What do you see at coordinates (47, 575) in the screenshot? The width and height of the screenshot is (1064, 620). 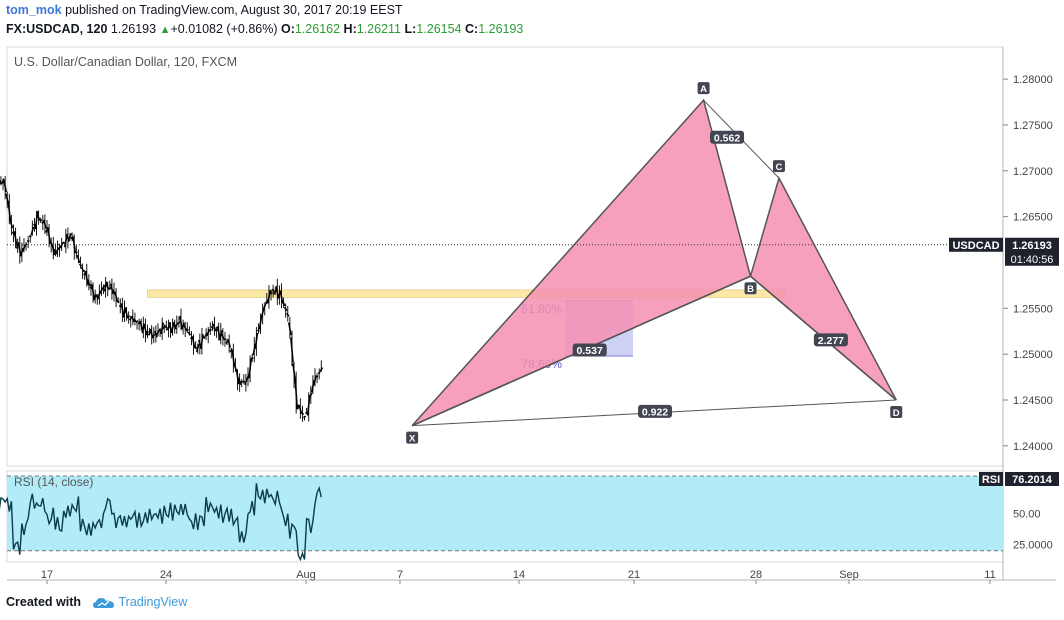 I see `time-tick-label: 17` at bounding box center [47, 575].